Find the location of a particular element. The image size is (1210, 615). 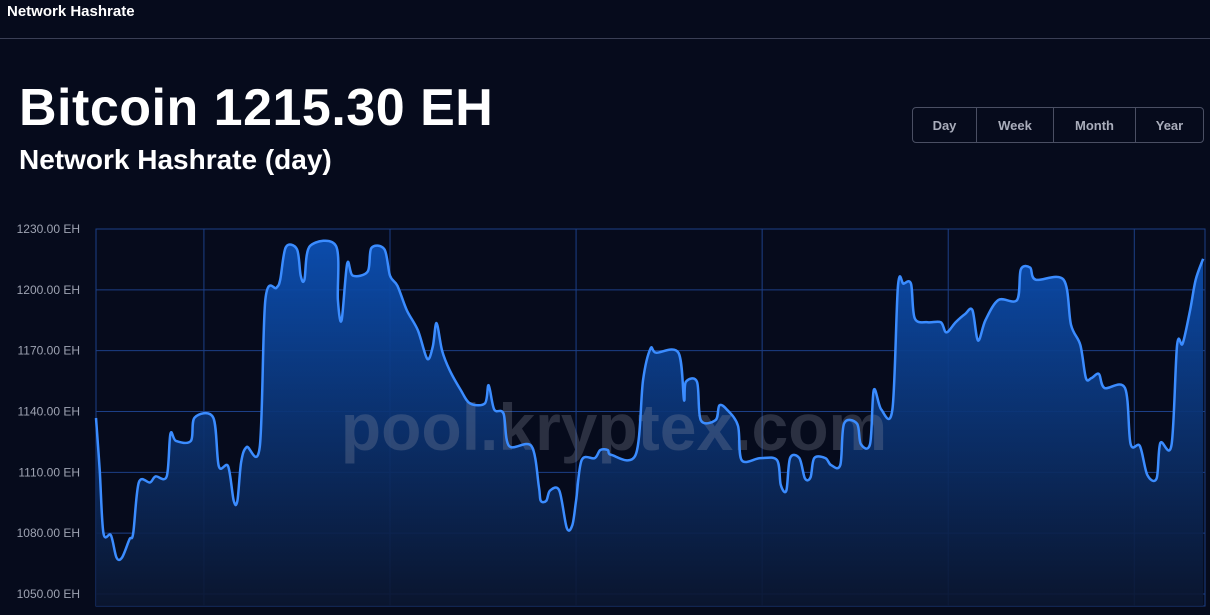

y-tick-label: 1080.00 EH is located at coordinates (48, 533).